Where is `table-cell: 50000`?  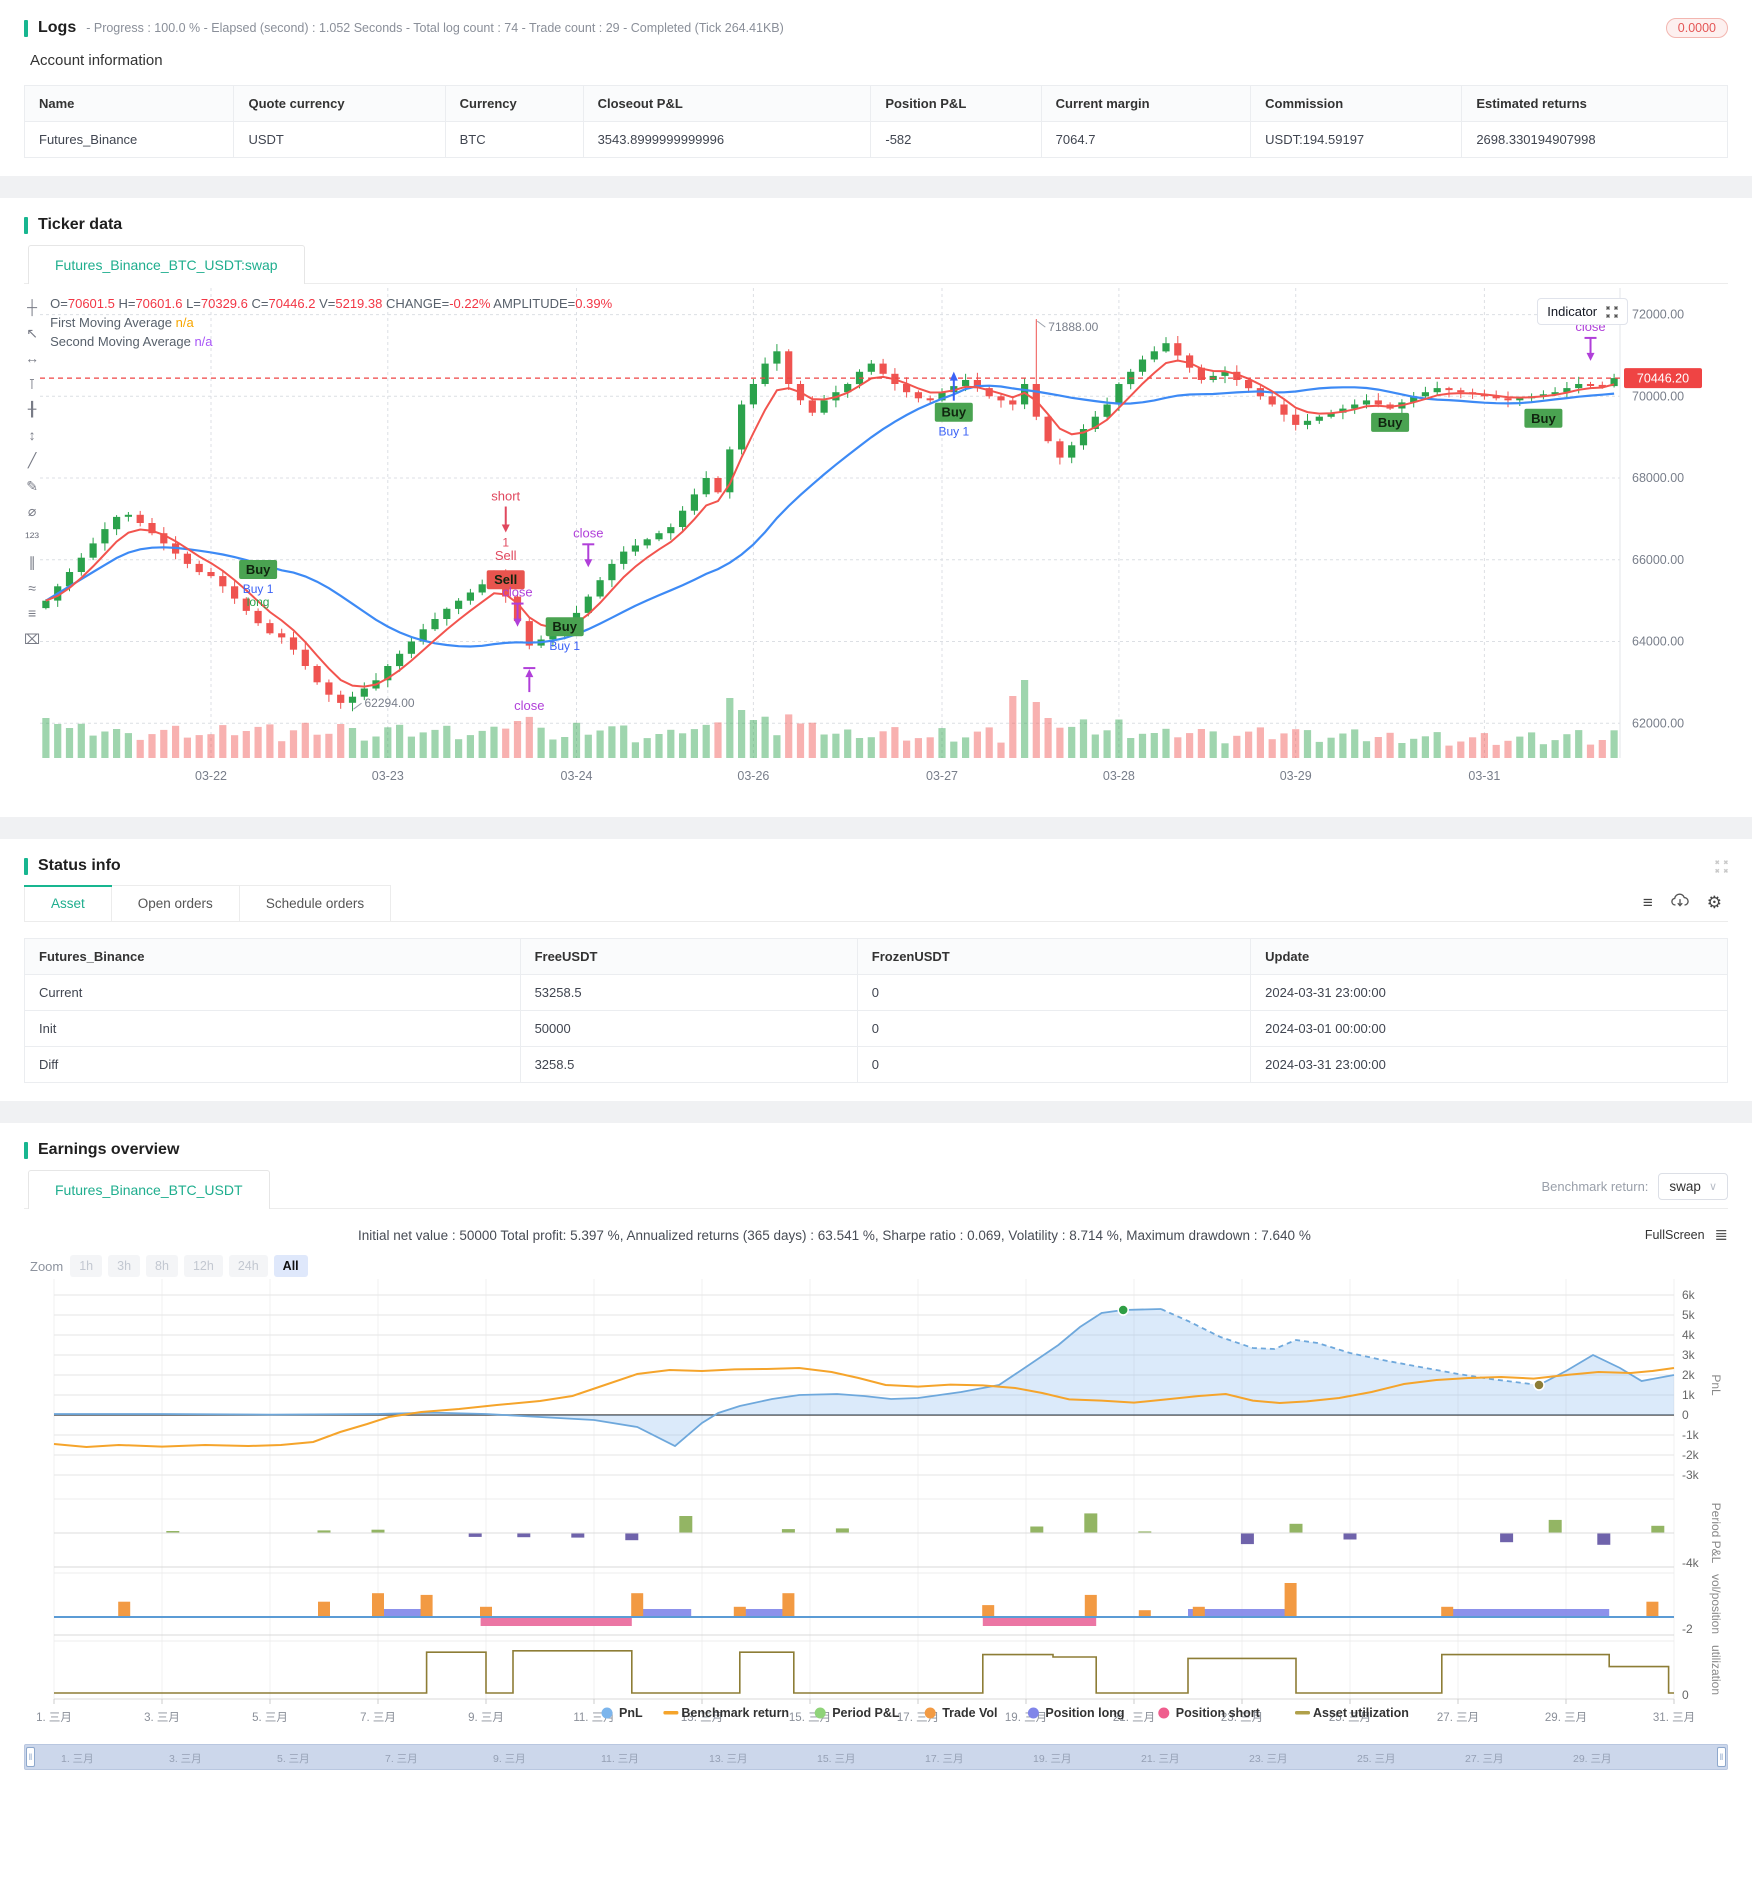
table-cell: 50000 is located at coordinates (688, 1028).